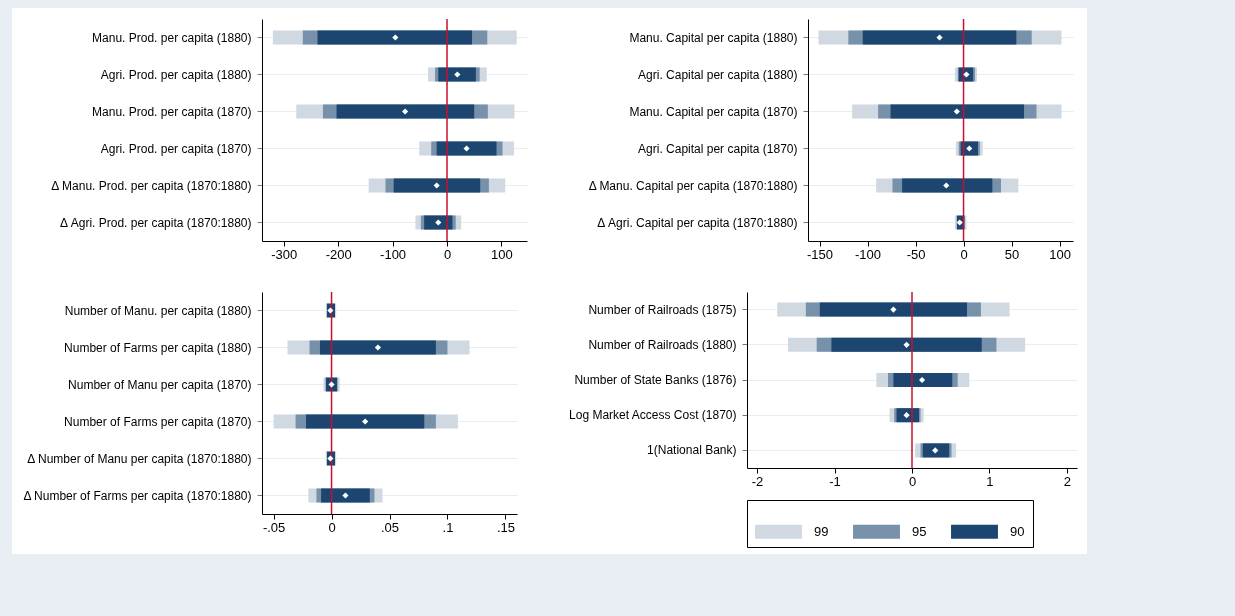  What do you see at coordinates (448, 527) in the screenshot?
I see `x-tick-label: .1` at bounding box center [448, 527].